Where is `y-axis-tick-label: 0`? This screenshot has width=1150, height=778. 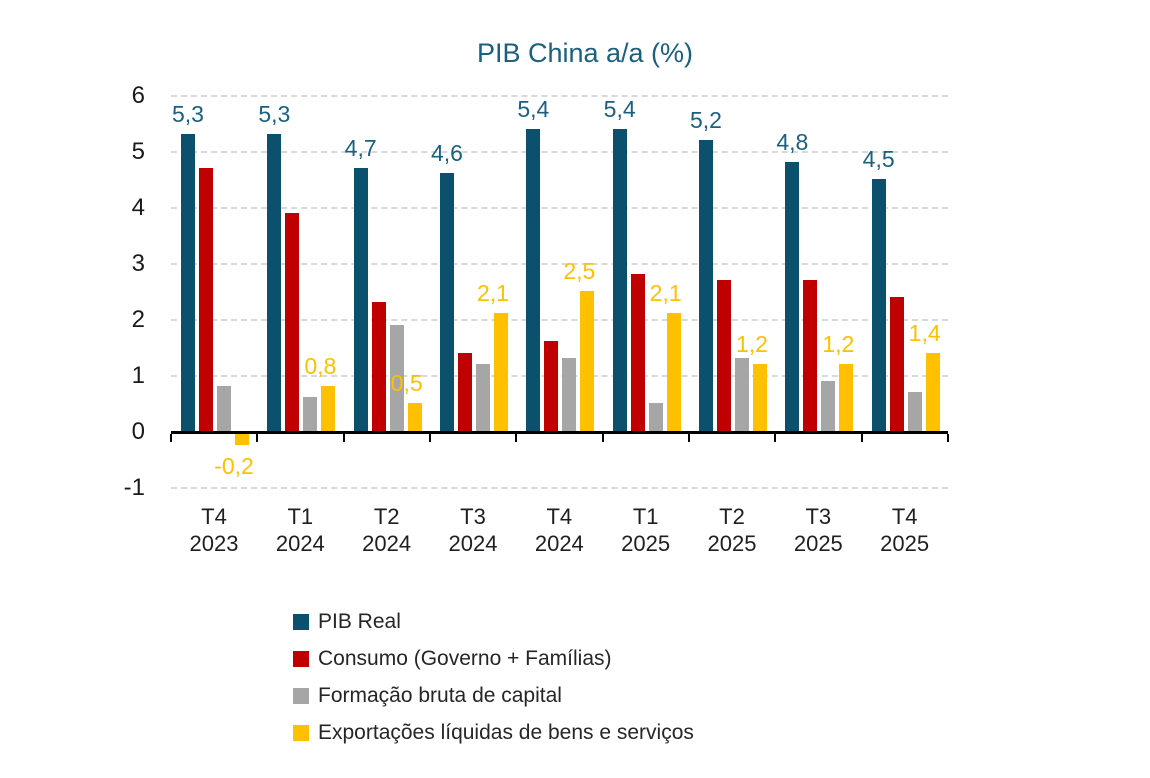
y-axis-tick-label: 0 is located at coordinates (138, 431).